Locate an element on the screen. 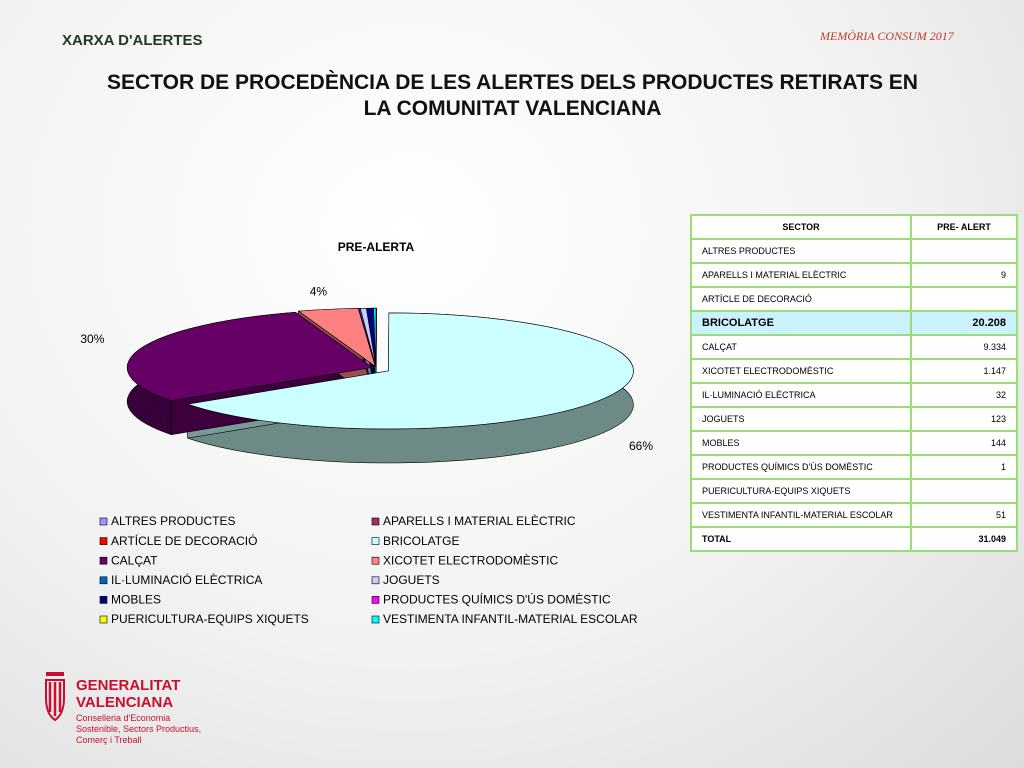  table-cell: XICOTET ELECTRODOMÈSTIC is located at coordinates (801, 371).